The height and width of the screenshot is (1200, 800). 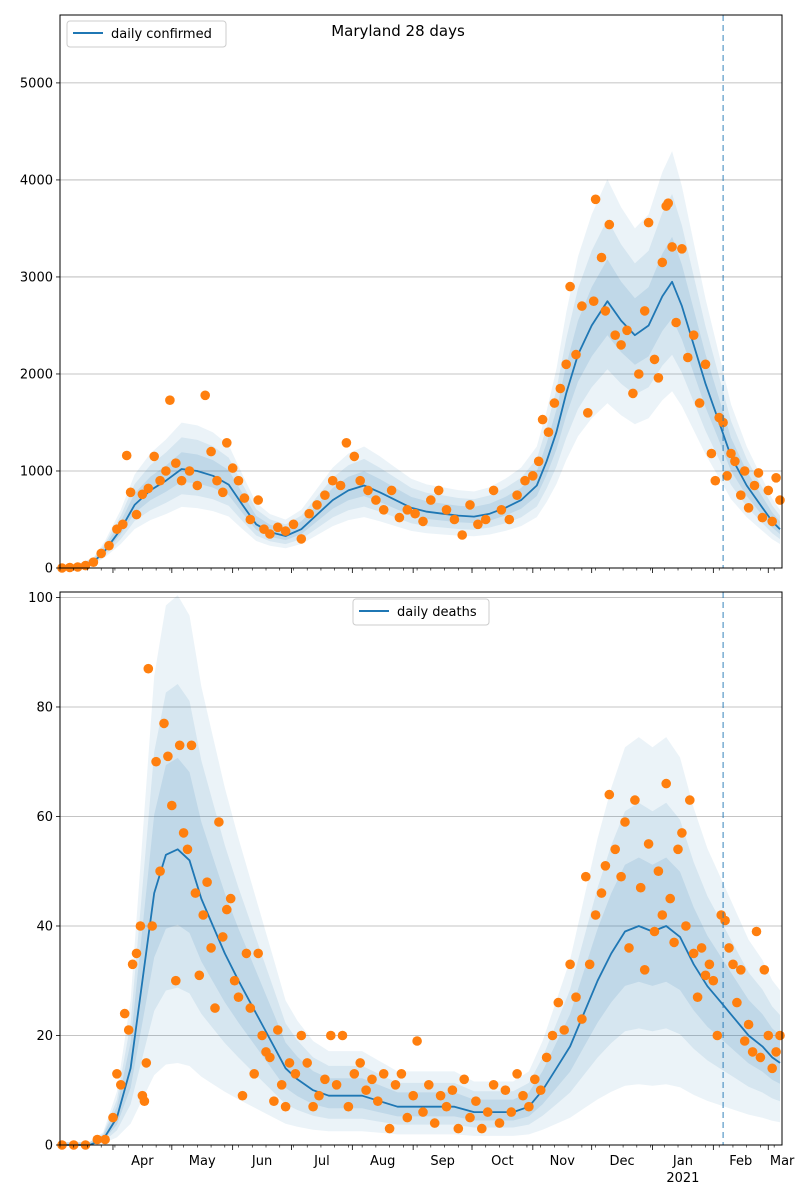 What do you see at coordinates (421, 612) in the screenshot?
I see `legend-box` at bounding box center [421, 612].